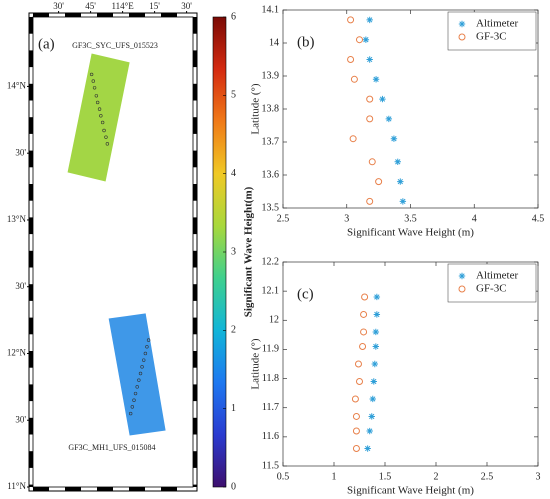  What do you see at coordinates (271, 9) in the screenshot?
I see `y-tick-label: 14.1` at bounding box center [271, 9].